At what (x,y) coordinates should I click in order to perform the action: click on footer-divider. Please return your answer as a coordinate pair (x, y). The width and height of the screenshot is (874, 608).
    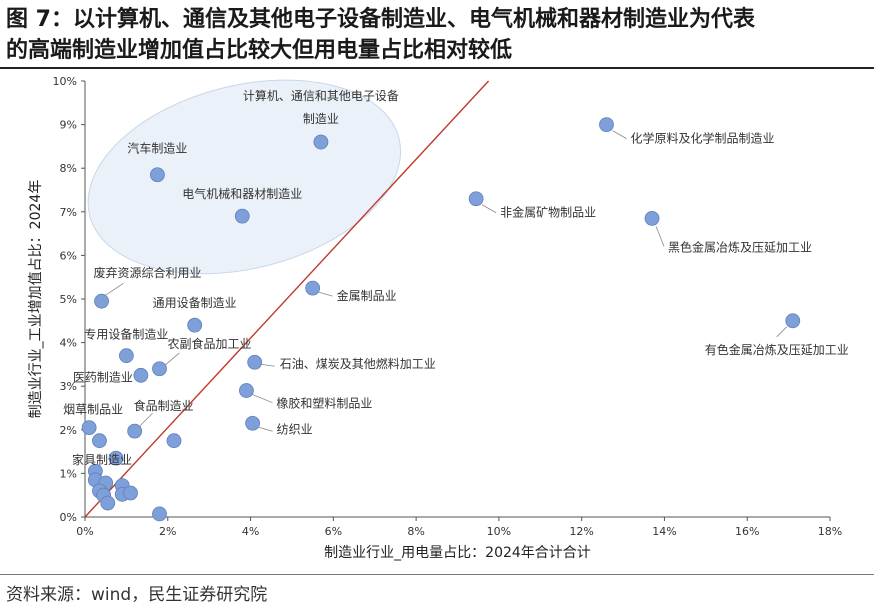
    Looking at the image, I should click on (437, 574).